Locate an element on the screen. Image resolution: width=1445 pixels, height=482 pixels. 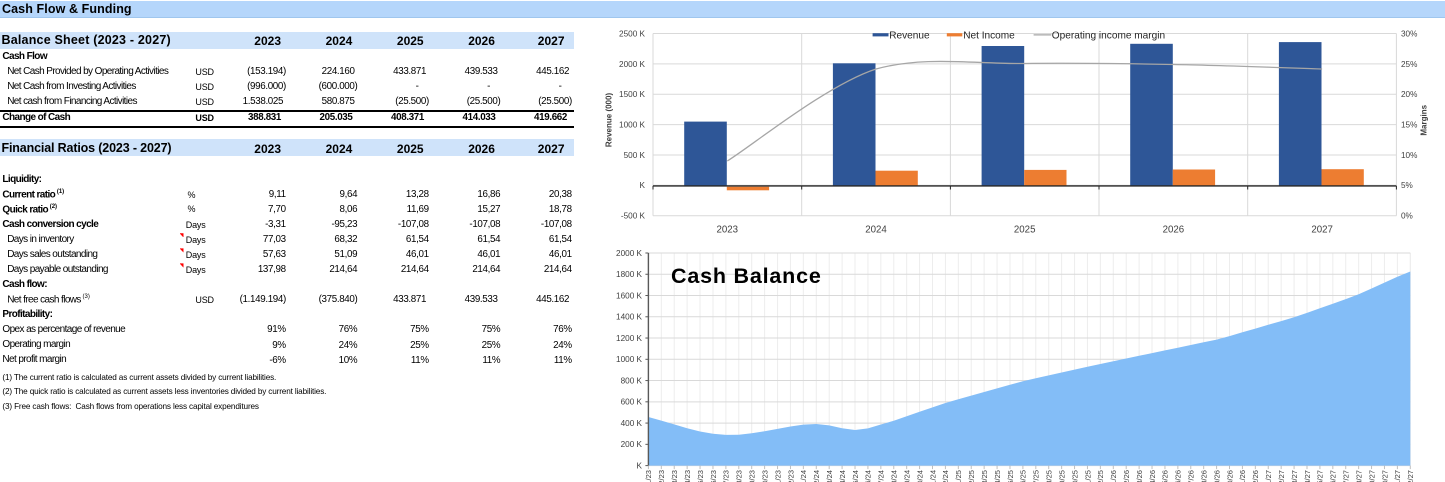
svg-text: 11/26 is located at coordinates (1242, 476).